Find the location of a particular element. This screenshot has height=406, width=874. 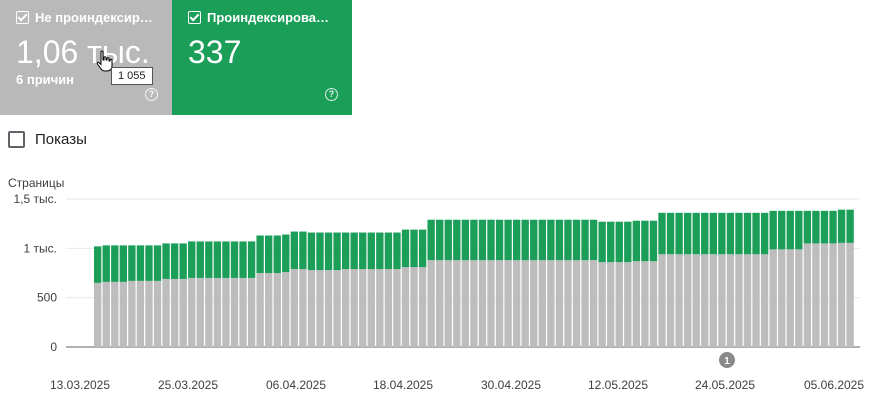

x-tick-label: 24.05.2025 is located at coordinates (725, 385).